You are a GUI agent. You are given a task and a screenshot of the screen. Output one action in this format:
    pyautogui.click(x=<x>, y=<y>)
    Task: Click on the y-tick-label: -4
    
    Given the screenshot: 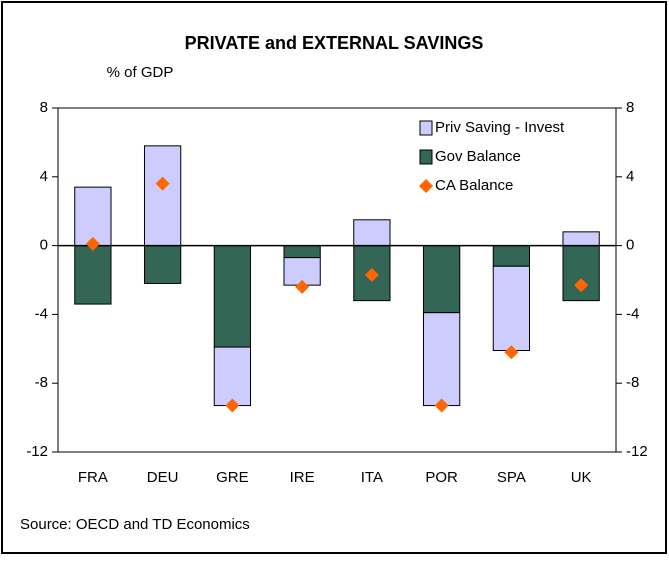 What is the action you would take?
    pyautogui.click(x=41, y=313)
    